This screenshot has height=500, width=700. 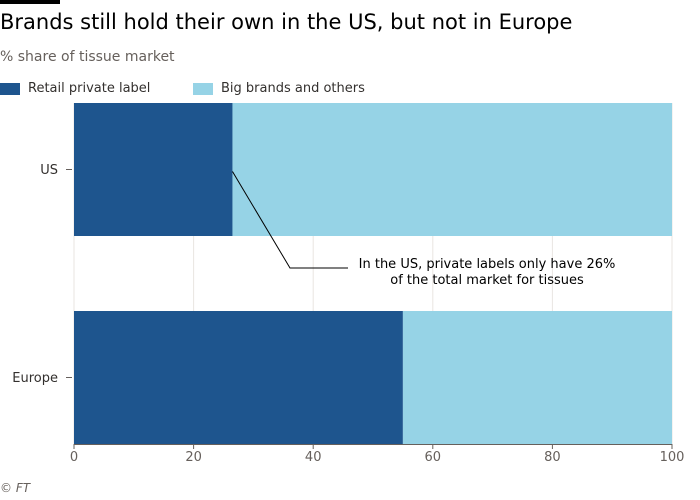 What do you see at coordinates (293, 88) in the screenshot?
I see `legend-label-big-brands: Big brands and others` at bounding box center [293, 88].